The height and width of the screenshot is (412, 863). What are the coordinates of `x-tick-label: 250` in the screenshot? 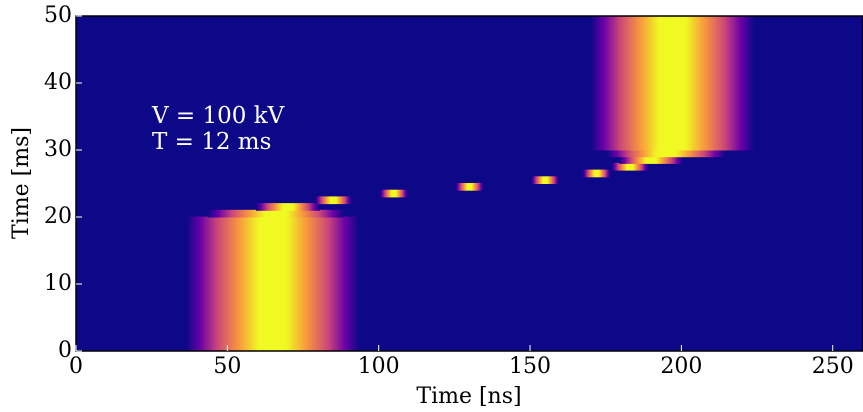 It's located at (833, 366).